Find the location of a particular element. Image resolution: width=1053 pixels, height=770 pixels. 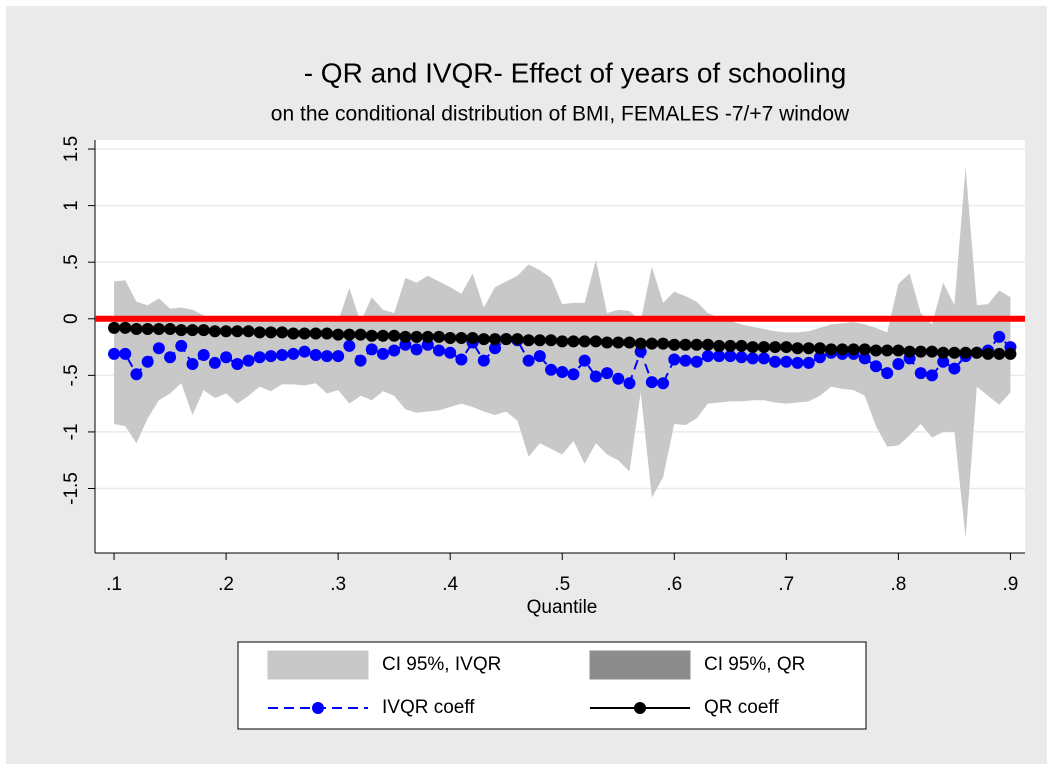

y-tick-label: .5 is located at coordinates (71, 262).